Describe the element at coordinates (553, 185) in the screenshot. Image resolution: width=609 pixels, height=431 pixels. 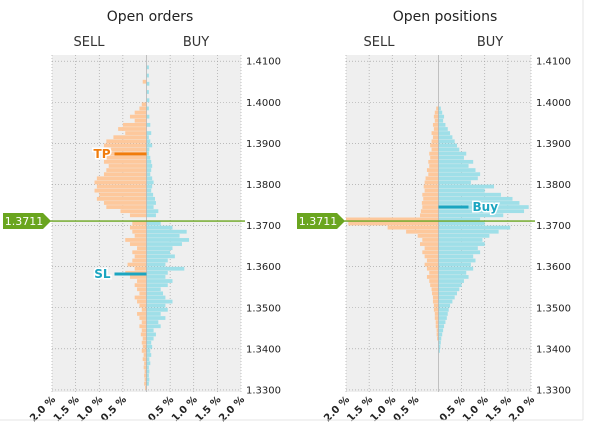
I see `y-tick-label: 1.3800` at that location.